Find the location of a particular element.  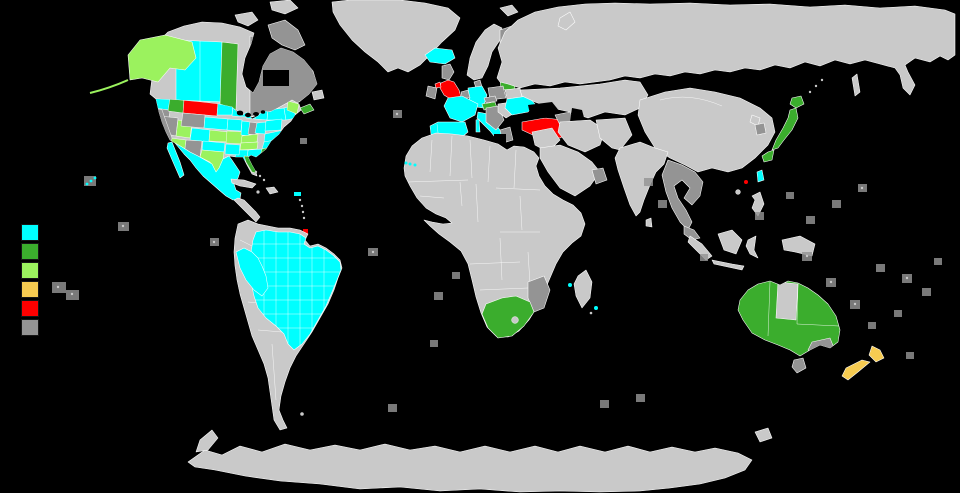

region-iran is located at coordinates (581, 136).